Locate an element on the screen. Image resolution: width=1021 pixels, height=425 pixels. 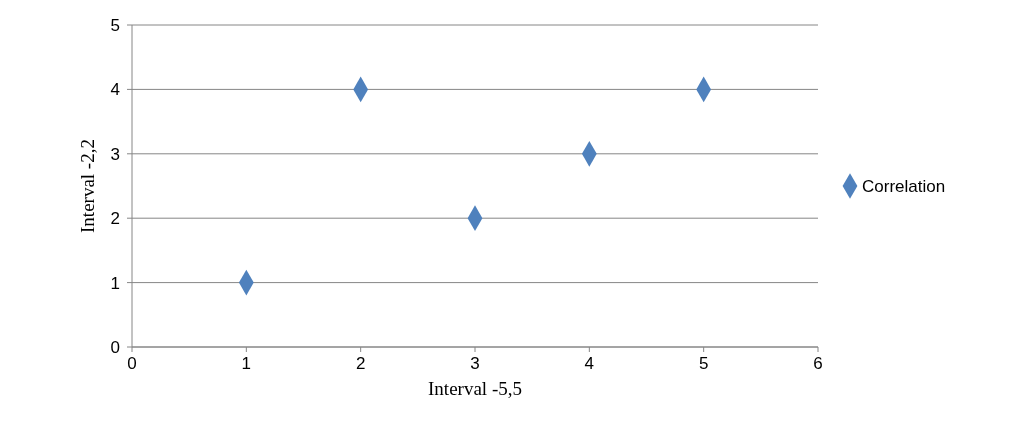
y-tick-label: 5 is located at coordinates (115, 25).